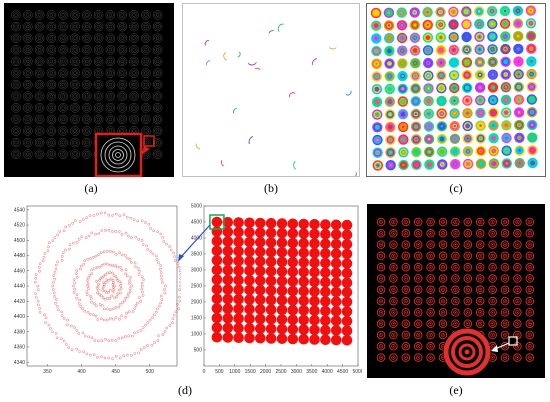 The image size is (550, 402). Describe the element at coordinates (357, 372) in the screenshot. I see `x-tick-label: 5000` at that location.